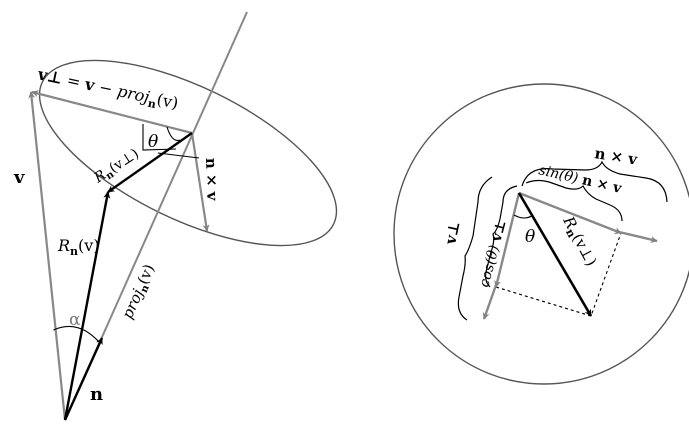  Describe the element at coordinates (638, 236) in the screenshot. I see `n-cross-v-vector-right` at that location.